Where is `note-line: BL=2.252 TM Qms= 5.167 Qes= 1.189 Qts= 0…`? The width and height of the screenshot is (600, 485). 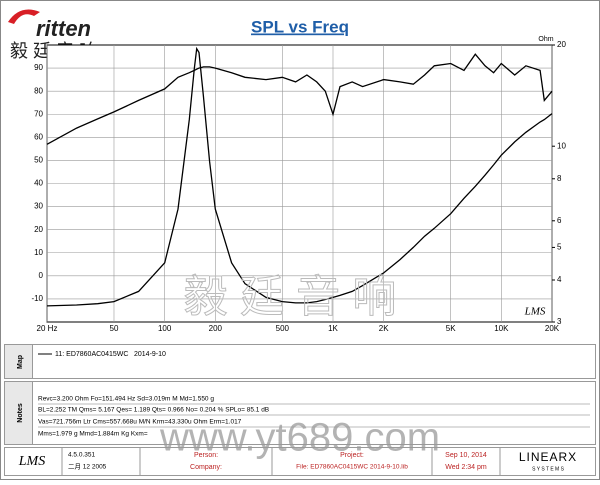 note-line: BL=2.252 TM Qms= 5.167 Qes= 1.189 Qts= 0… is located at coordinates (153, 410).